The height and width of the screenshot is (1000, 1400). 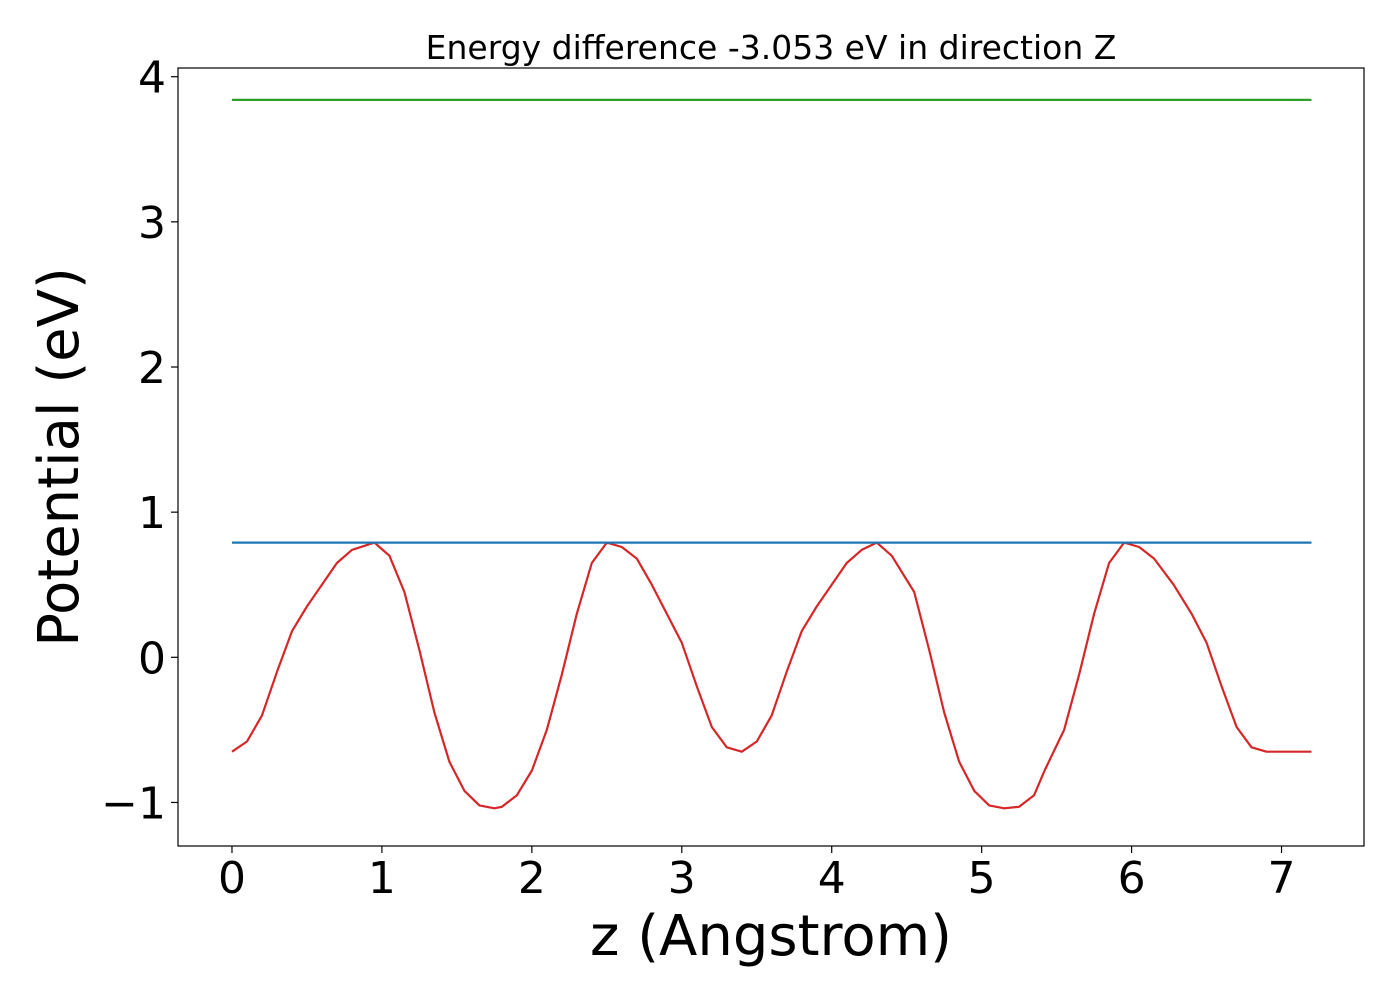 What do you see at coordinates (59, 457) in the screenshot?
I see `y-axis-label: Potential (eV)` at bounding box center [59, 457].